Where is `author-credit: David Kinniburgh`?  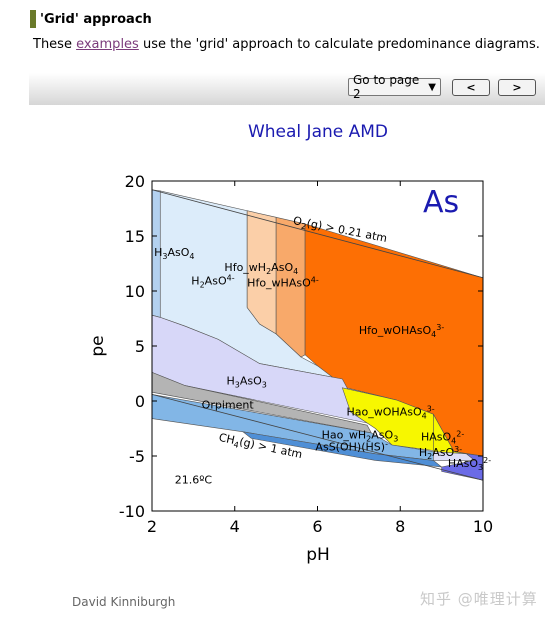
author-credit: David Kinniburgh is located at coordinates (124, 602).